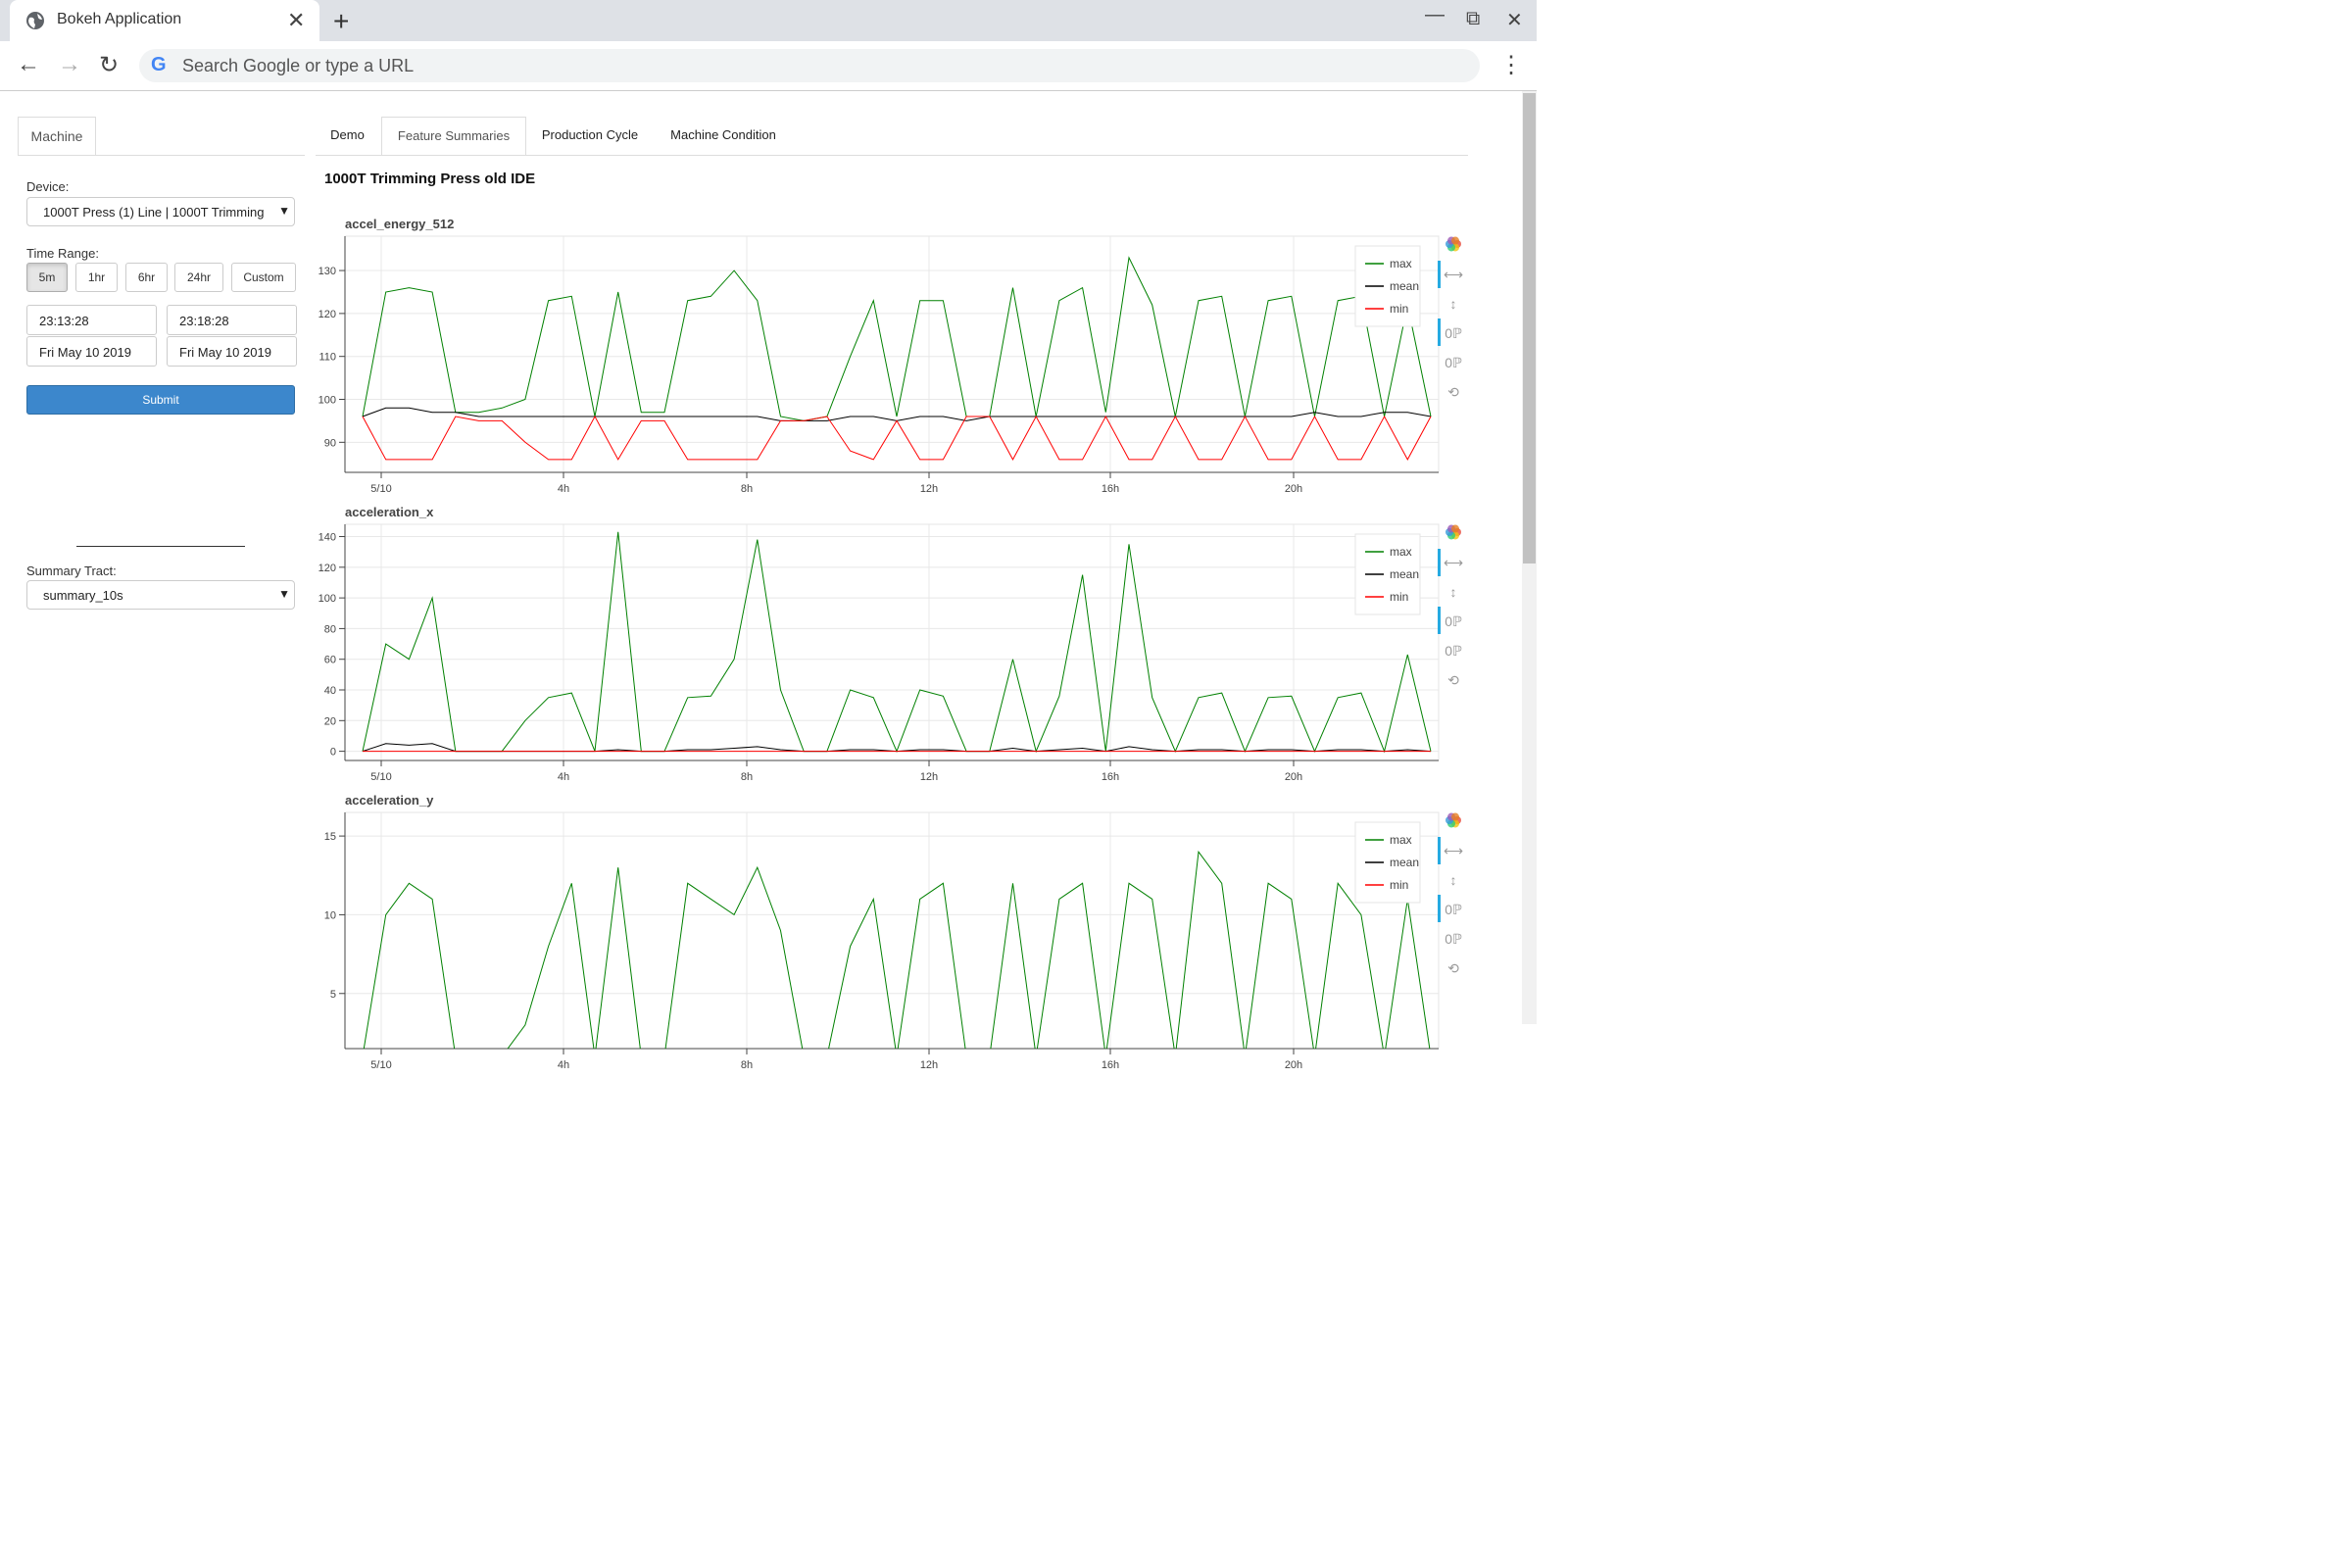 This screenshot has width=2352, height=1568. What do you see at coordinates (96, 277) in the screenshot?
I see `time-button-1hr: 1hr` at bounding box center [96, 277].